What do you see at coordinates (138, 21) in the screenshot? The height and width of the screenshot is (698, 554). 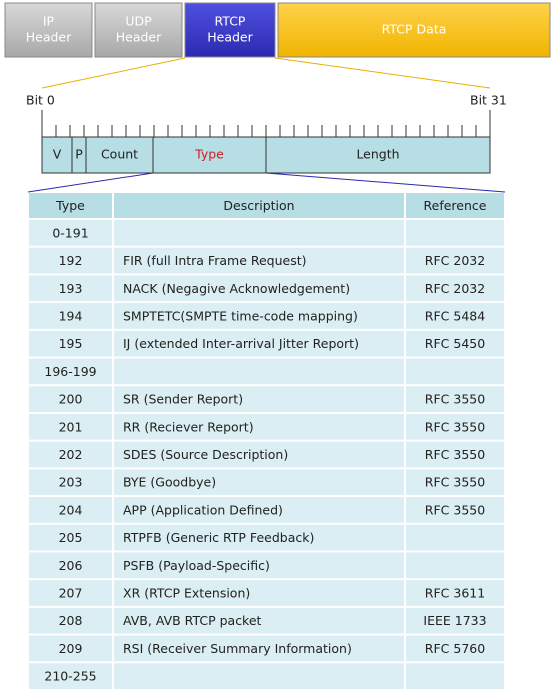 I see `packet-label: UDP` at bounding box center [138, 21].